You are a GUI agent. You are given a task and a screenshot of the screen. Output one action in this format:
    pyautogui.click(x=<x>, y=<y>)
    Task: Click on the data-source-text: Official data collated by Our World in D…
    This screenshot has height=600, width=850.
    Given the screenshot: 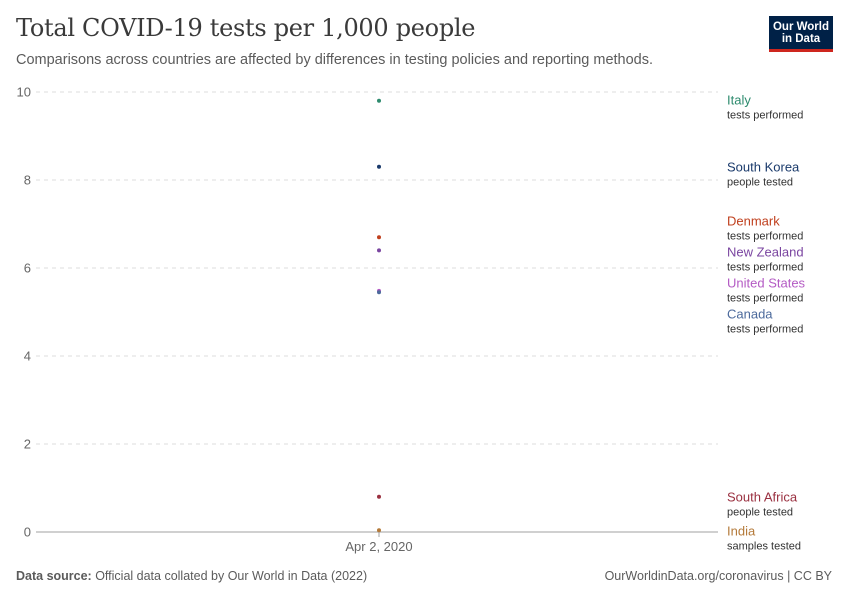 What is the action you would take?
    pyautogui.click(x=229, y=576)
    